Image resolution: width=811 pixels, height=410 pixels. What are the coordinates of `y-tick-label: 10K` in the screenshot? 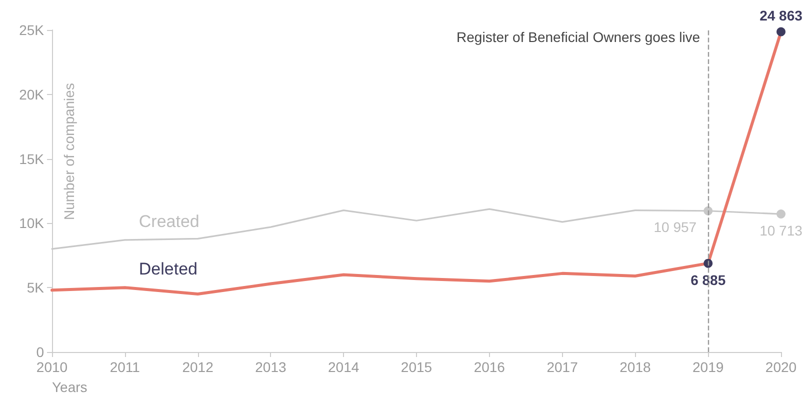 It's located at (32, 223).